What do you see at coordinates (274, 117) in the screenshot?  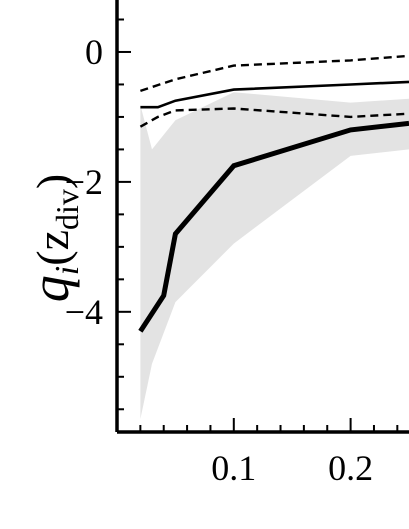 I see `series-line-dashed-lower` at bounding box center [274, 117].